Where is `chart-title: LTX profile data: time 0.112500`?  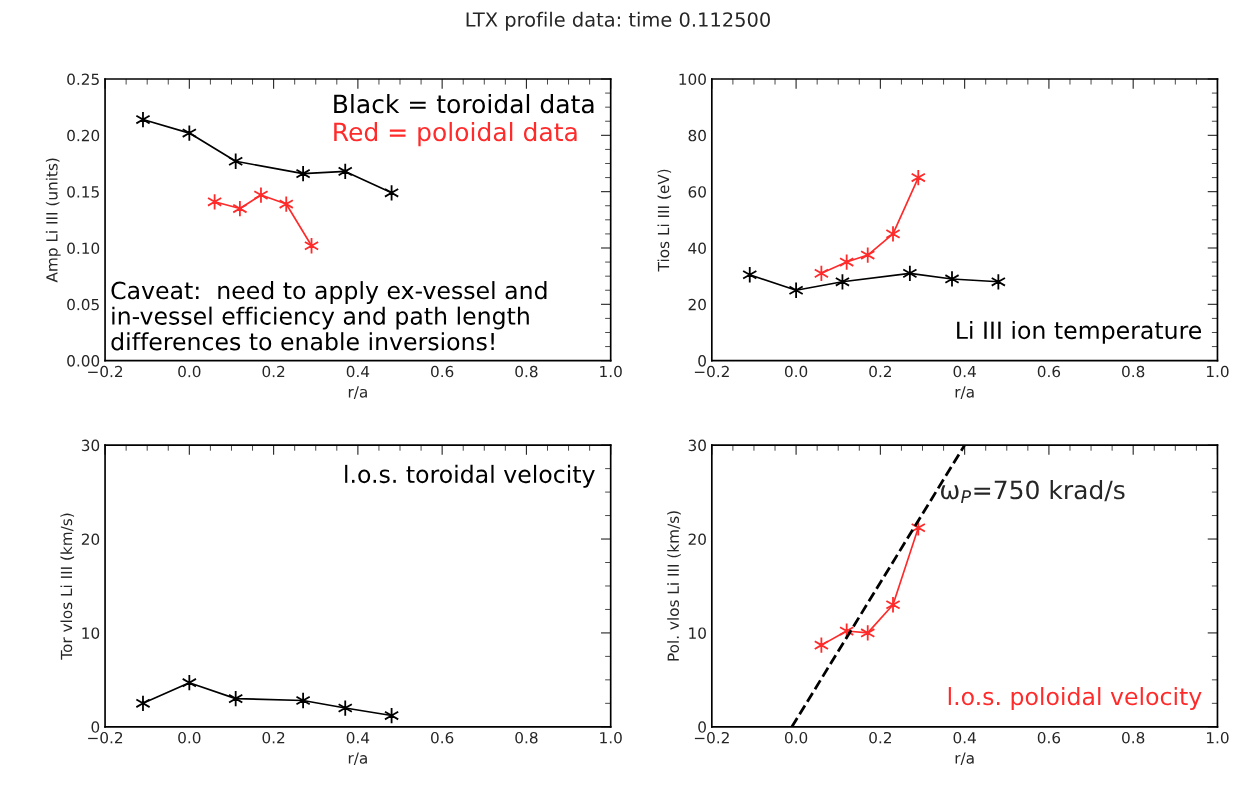 chart-title: LTX profile data: time 0.112500 is located at coordinates (618, 21).